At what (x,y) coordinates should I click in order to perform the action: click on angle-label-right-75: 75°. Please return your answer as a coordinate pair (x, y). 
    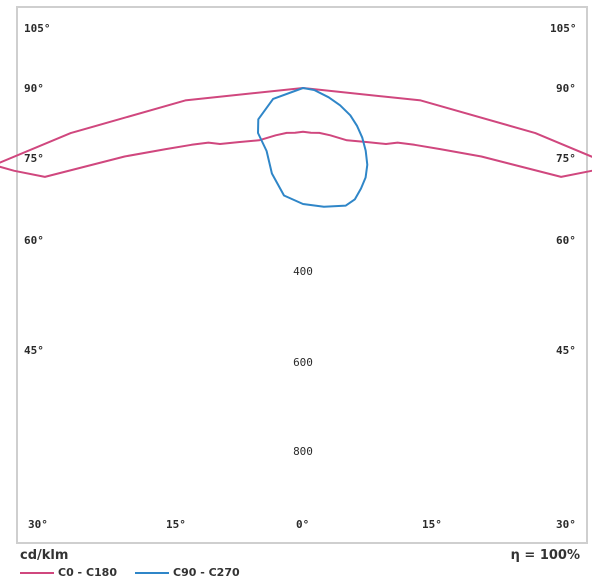
    Looking at the image, I should click on (566, 158).